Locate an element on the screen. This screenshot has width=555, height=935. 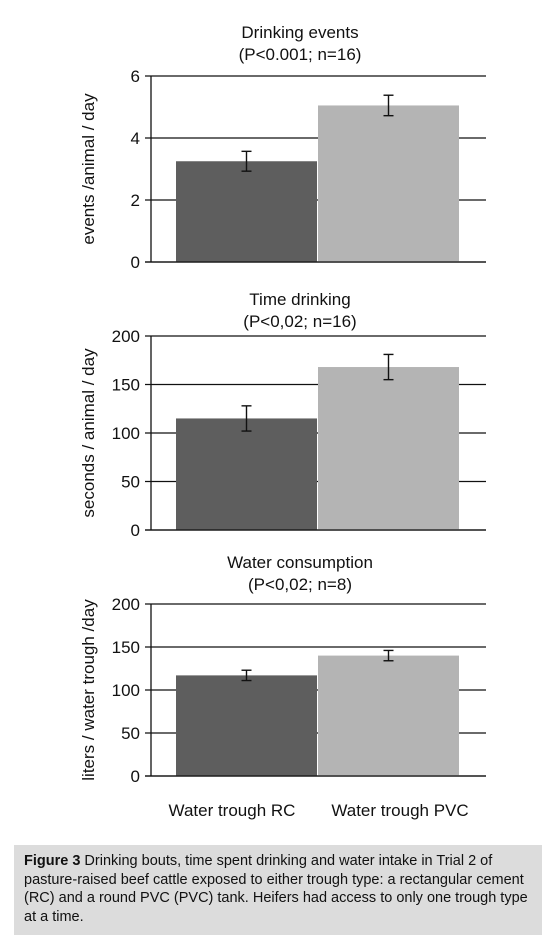
x-label-rc: Water trough RC is located at coordinates (232, 810).